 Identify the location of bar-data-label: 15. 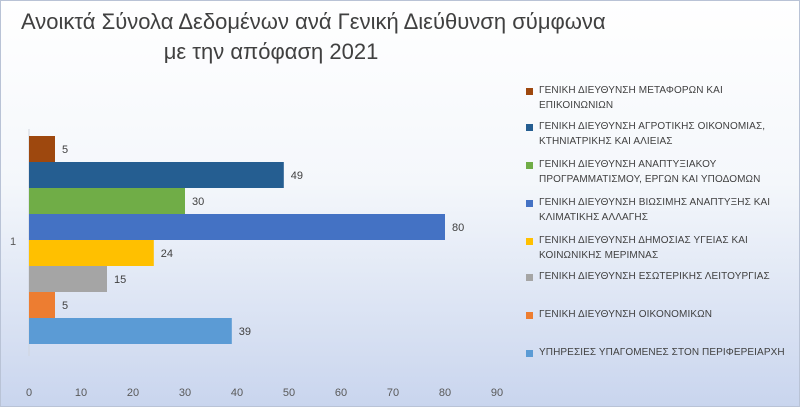
(120, 280).